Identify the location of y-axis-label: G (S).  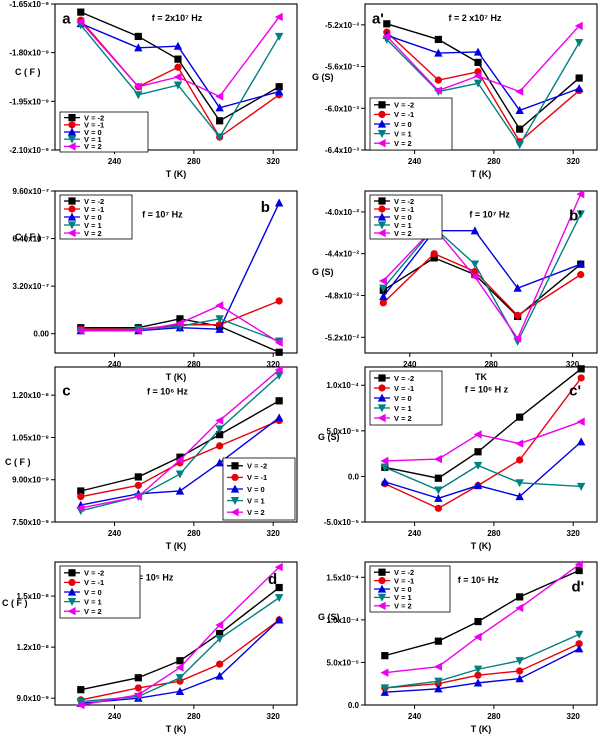
(323, 77).